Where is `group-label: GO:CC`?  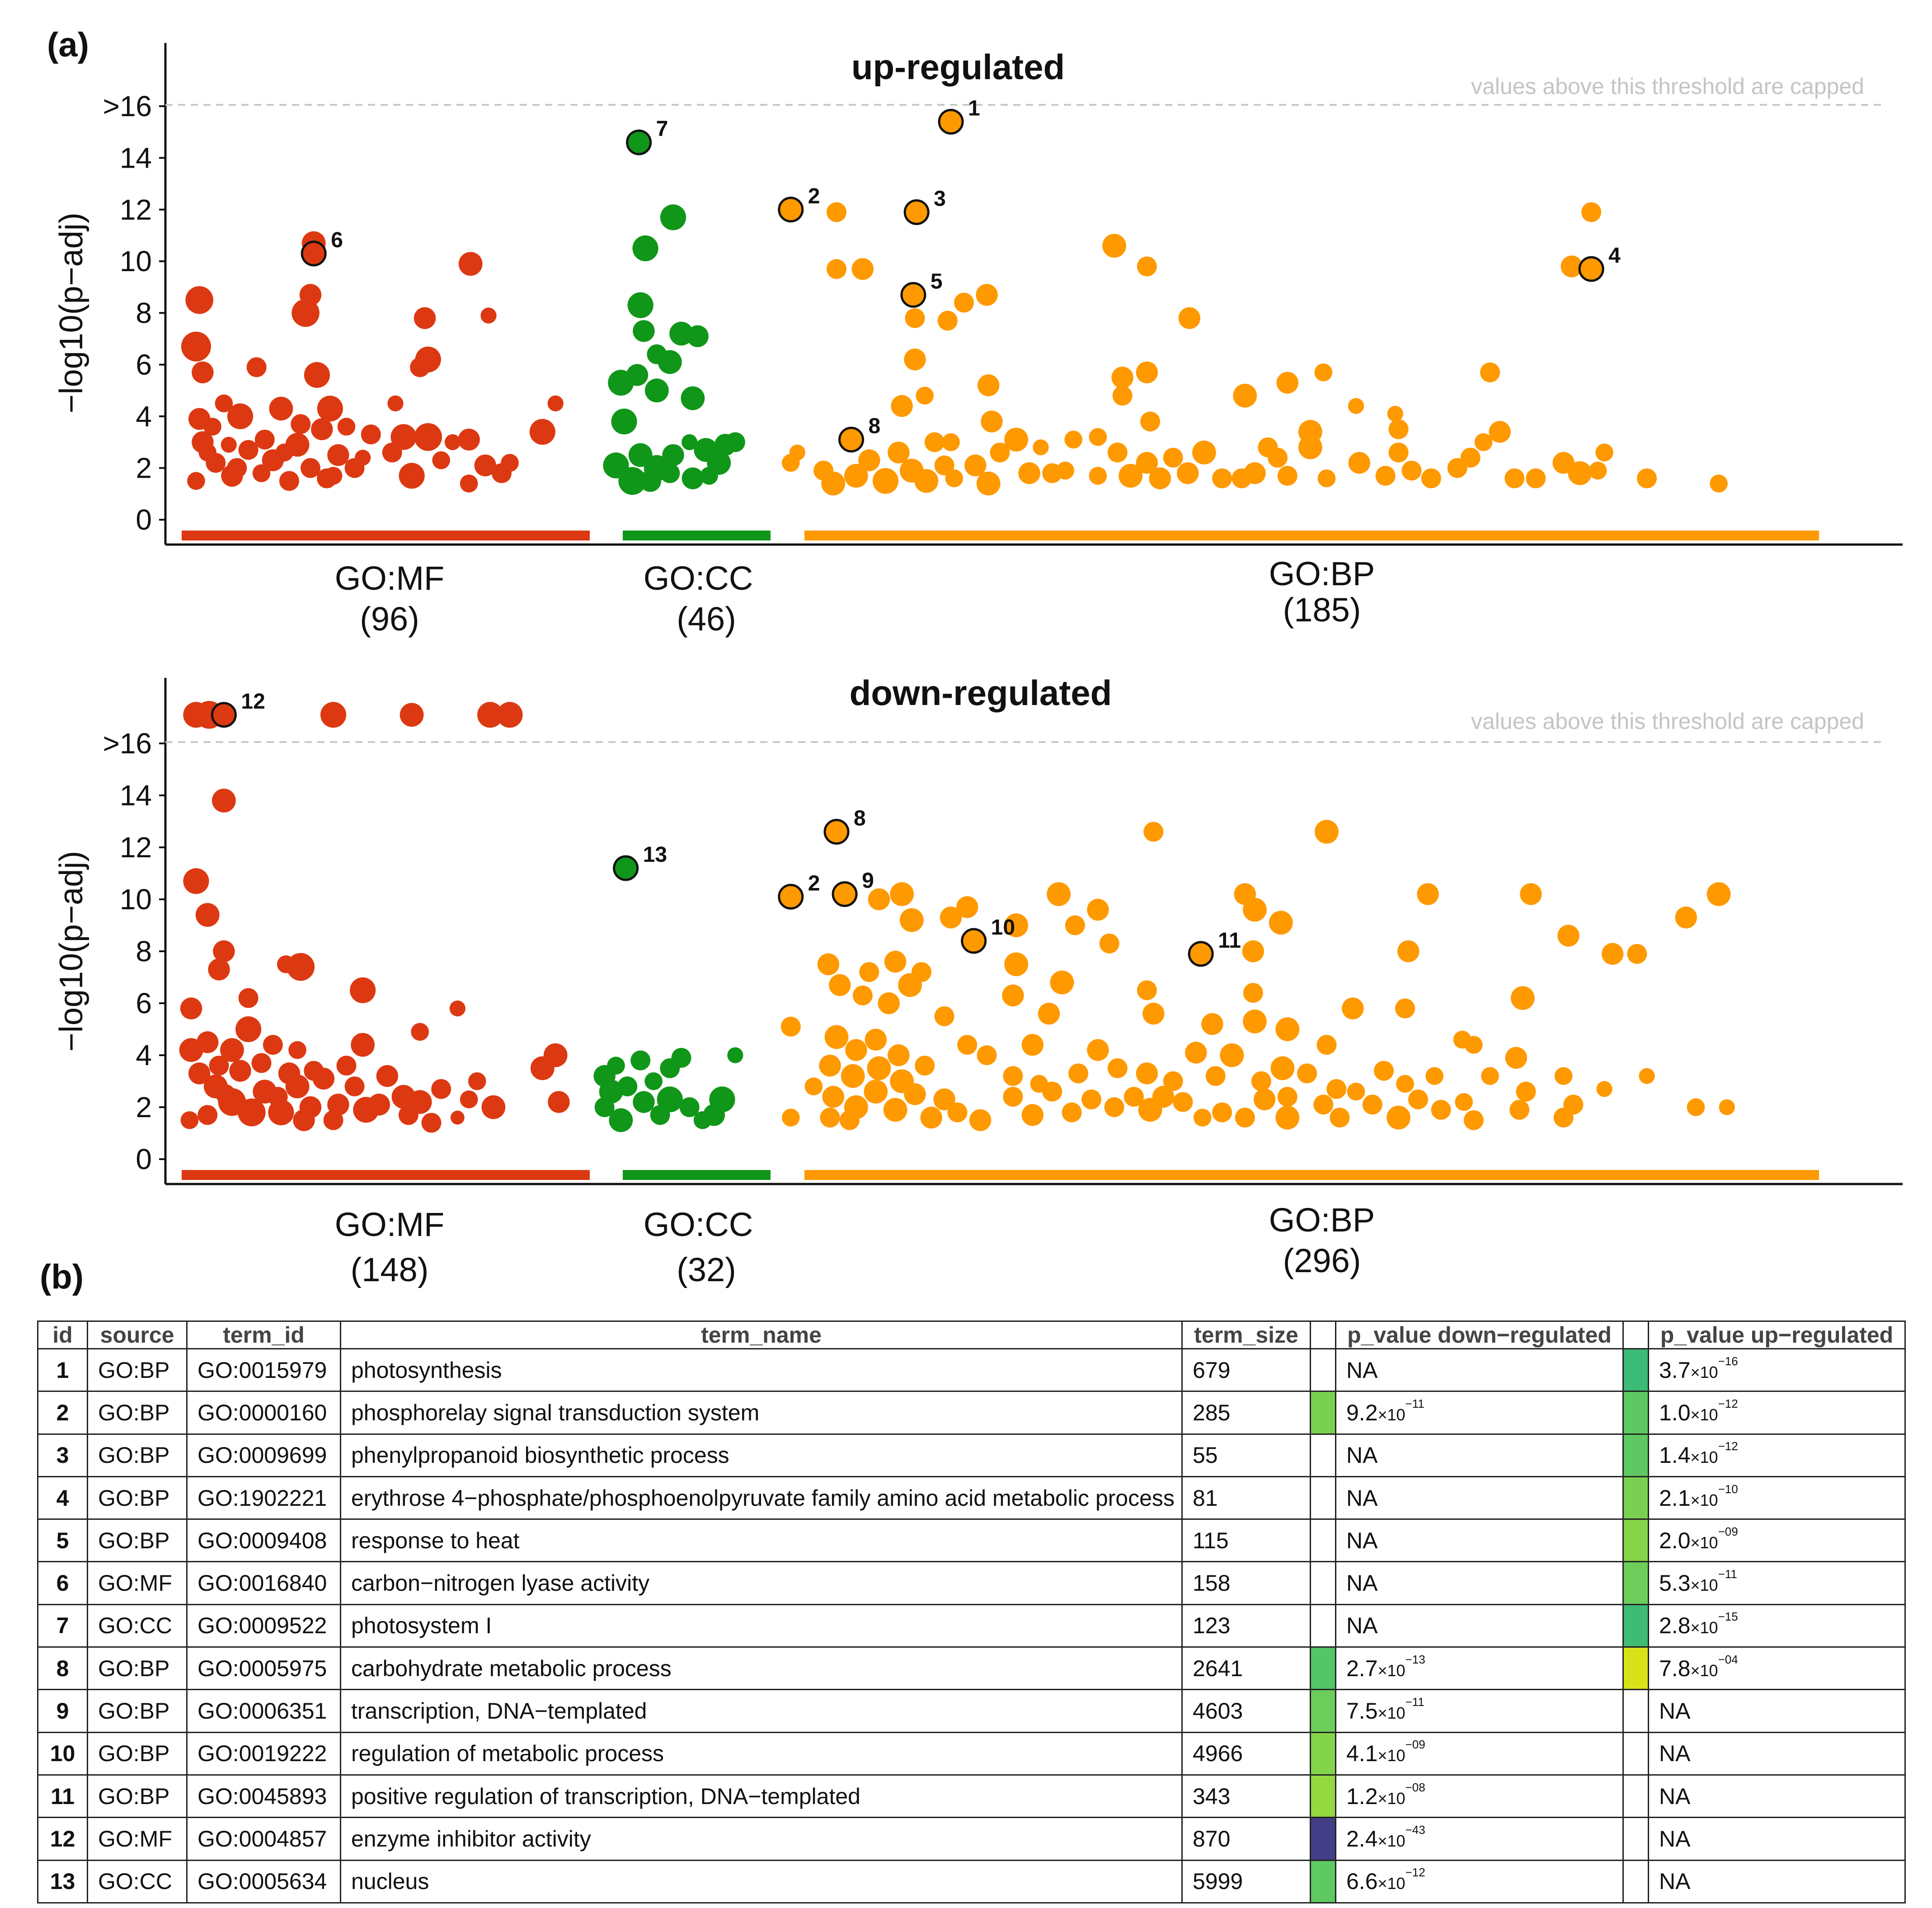 group-label: GO:CC is located at coordinates (699, 1224).